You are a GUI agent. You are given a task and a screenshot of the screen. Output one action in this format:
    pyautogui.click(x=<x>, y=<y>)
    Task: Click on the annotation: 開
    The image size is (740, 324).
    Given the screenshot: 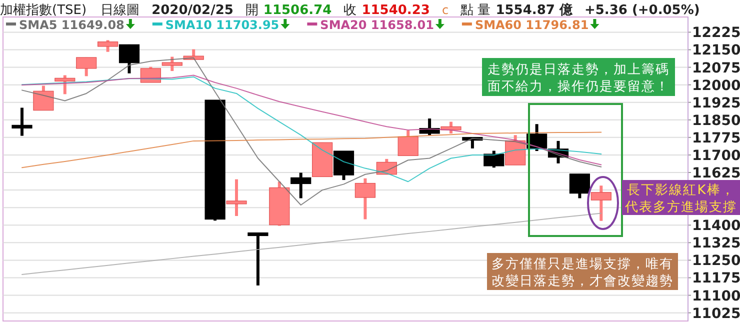 What is the action you would take?
    pyautogui.click(x=251, y=10)
    